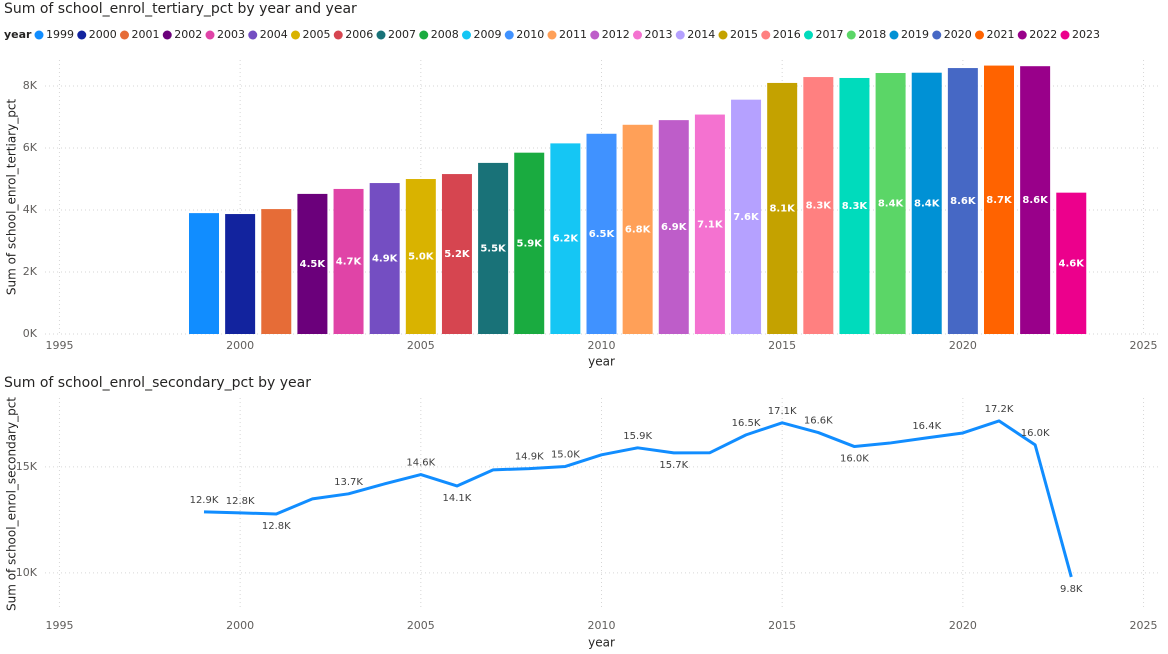  I want to click on y-tick-label: 15K, so click(27, 466).